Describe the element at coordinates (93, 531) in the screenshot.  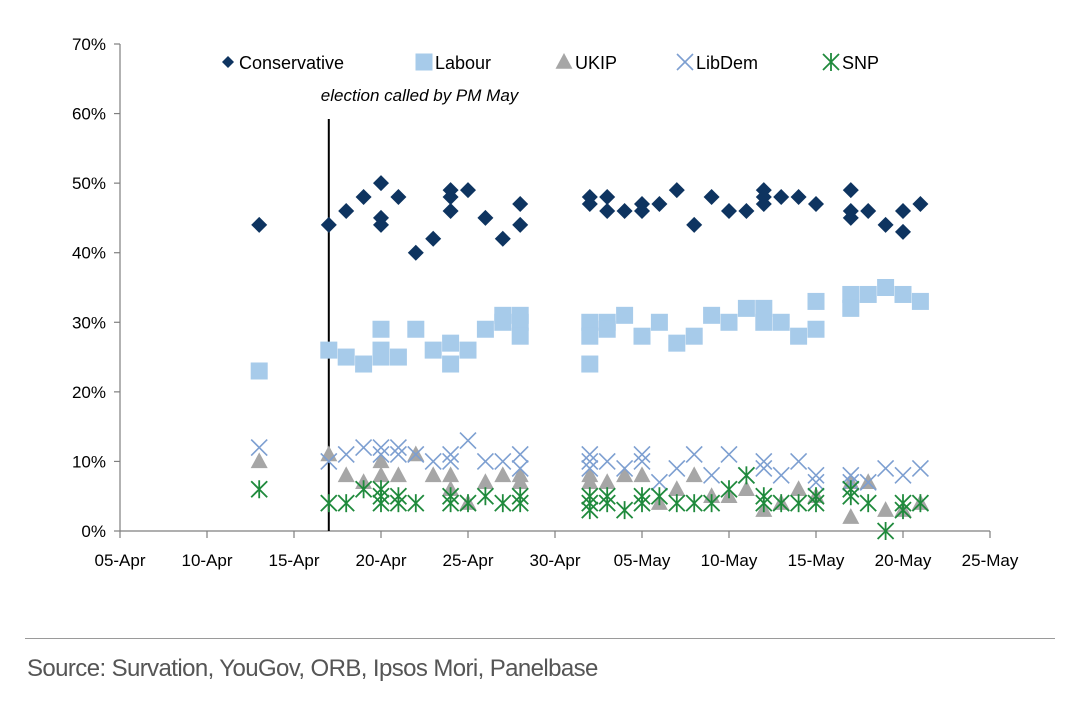
I see `y-tick-label: 0%` at that location.